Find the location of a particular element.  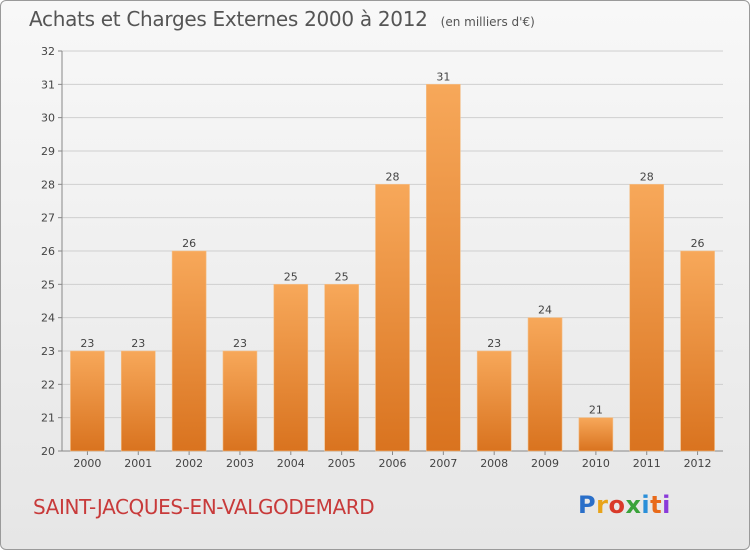

x-tick-label-2005: 2005 is located at coordinates (342, 463).